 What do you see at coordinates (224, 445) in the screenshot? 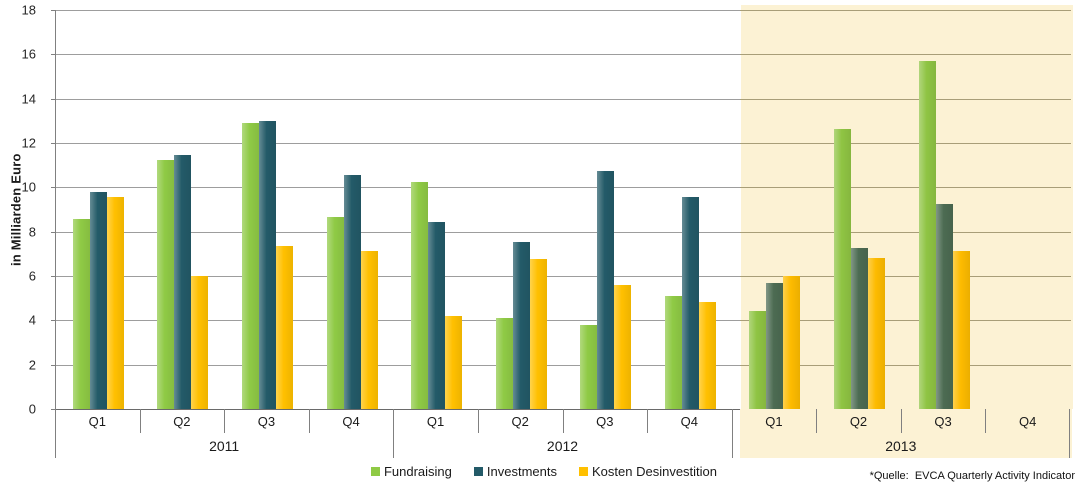
I see `x-label-year-2011: 2011` at bounding box center [224, 445].